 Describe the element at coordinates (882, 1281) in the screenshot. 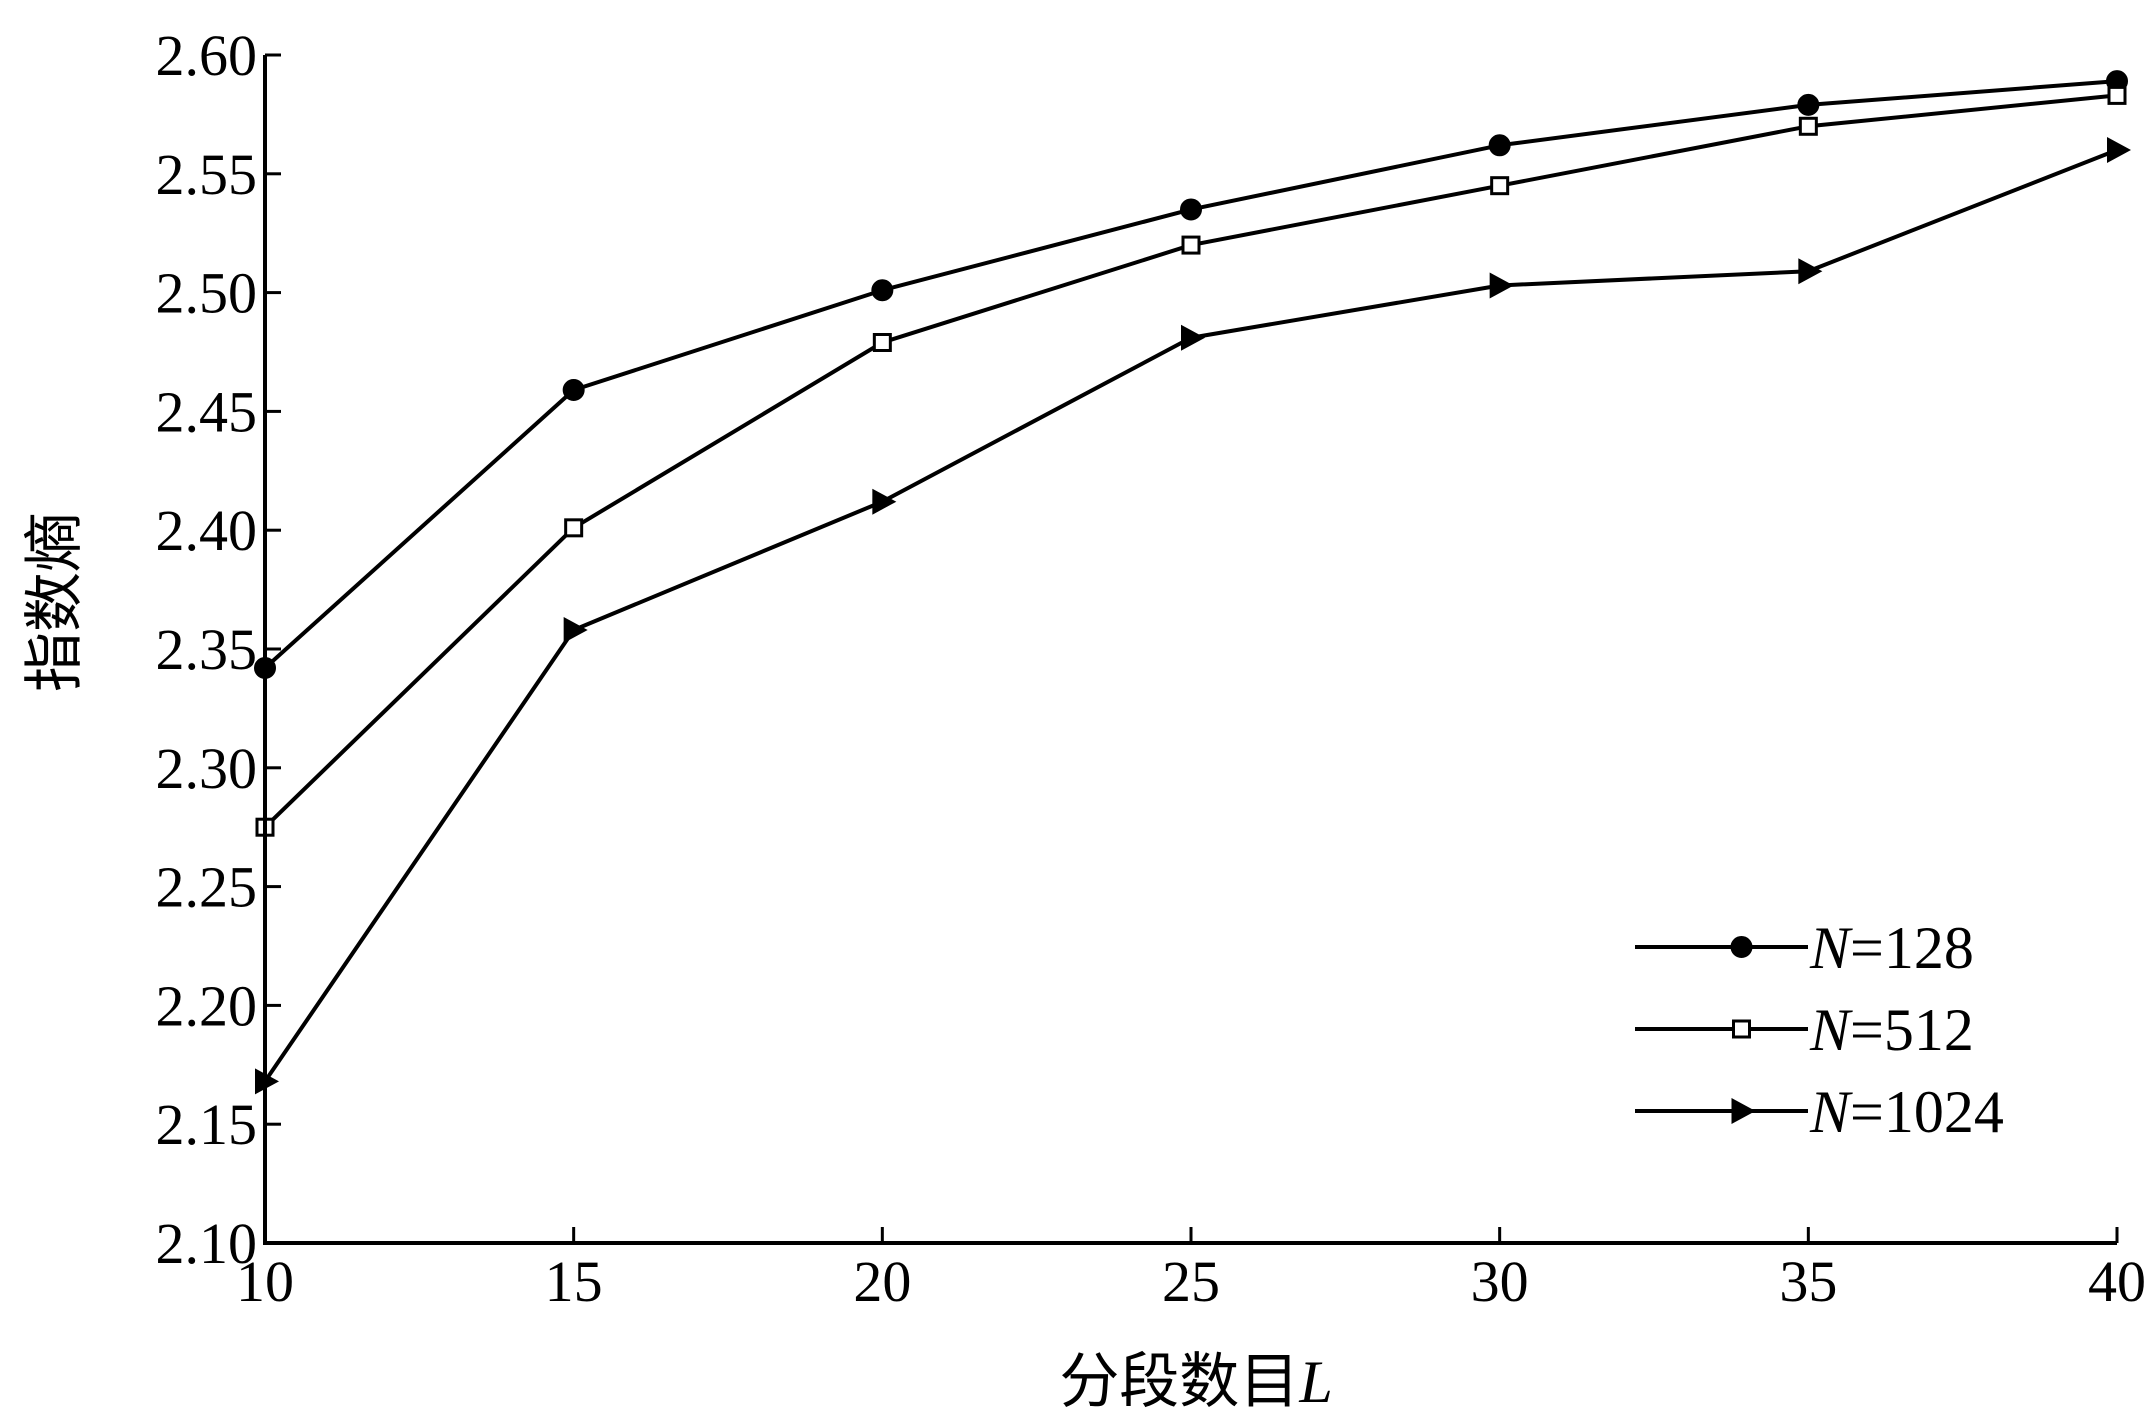

I see `x-tick-label: 20` at that location.